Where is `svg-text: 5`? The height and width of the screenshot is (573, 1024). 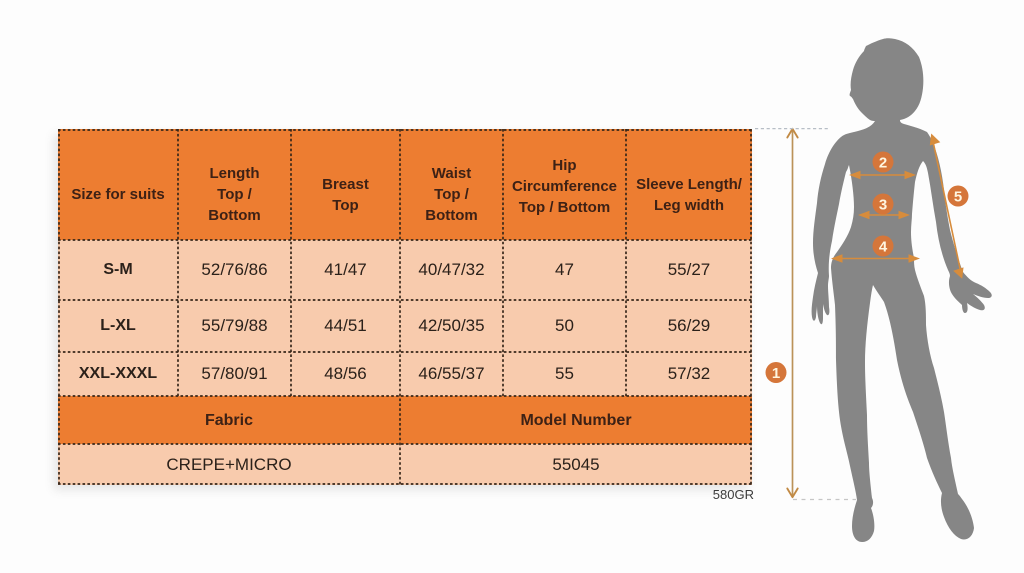 svg-text: 5 is located at coordinates (958, 196).